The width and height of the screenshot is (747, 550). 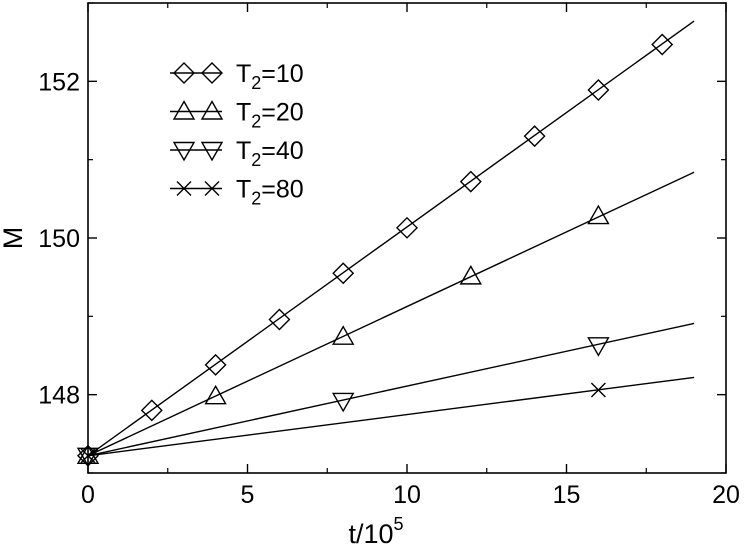 I want to click on y-tick-label: 150, so click(x=59, y=239).